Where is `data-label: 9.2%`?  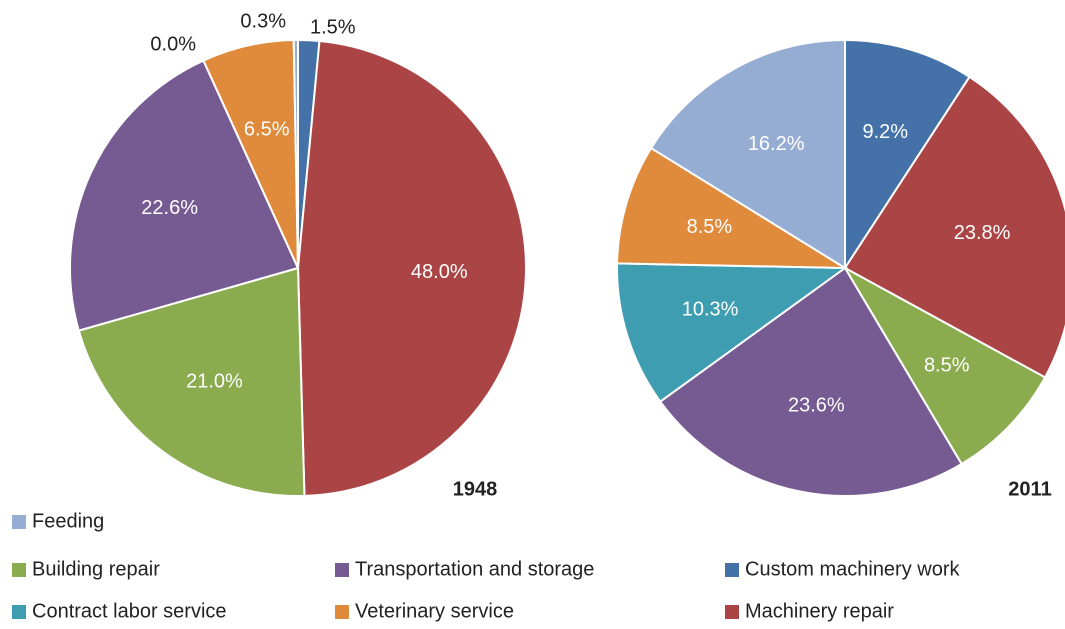 data-label: 9.2% is located at coordinates (885, 132).